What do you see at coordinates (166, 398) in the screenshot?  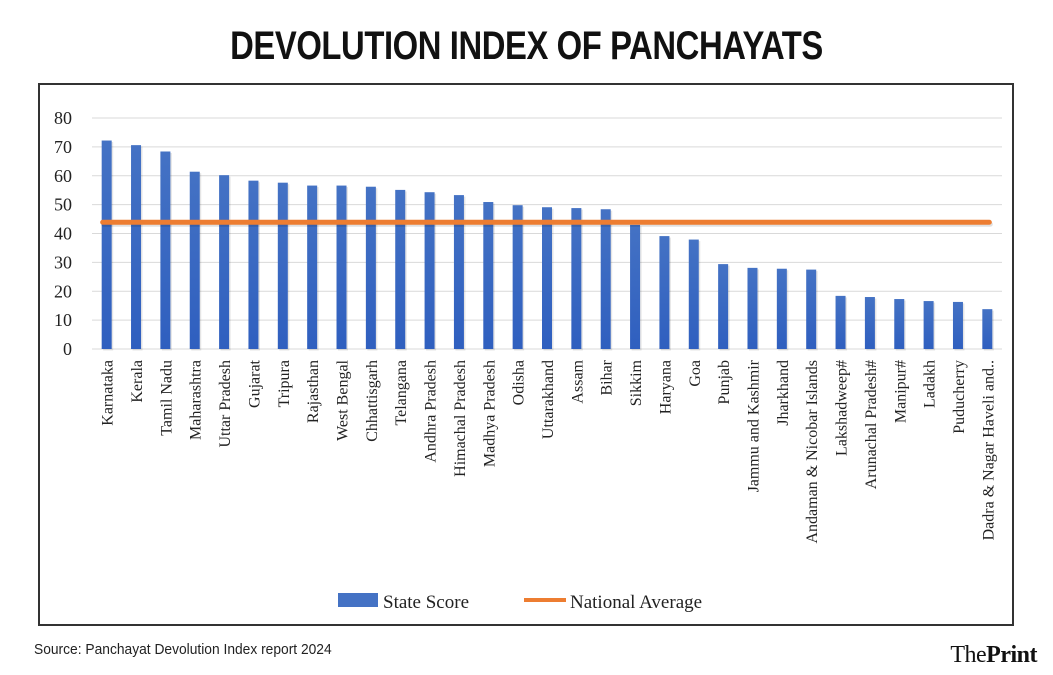 I see `x-tick-label: Tamil Nadu` at bounding box center [166, 398].